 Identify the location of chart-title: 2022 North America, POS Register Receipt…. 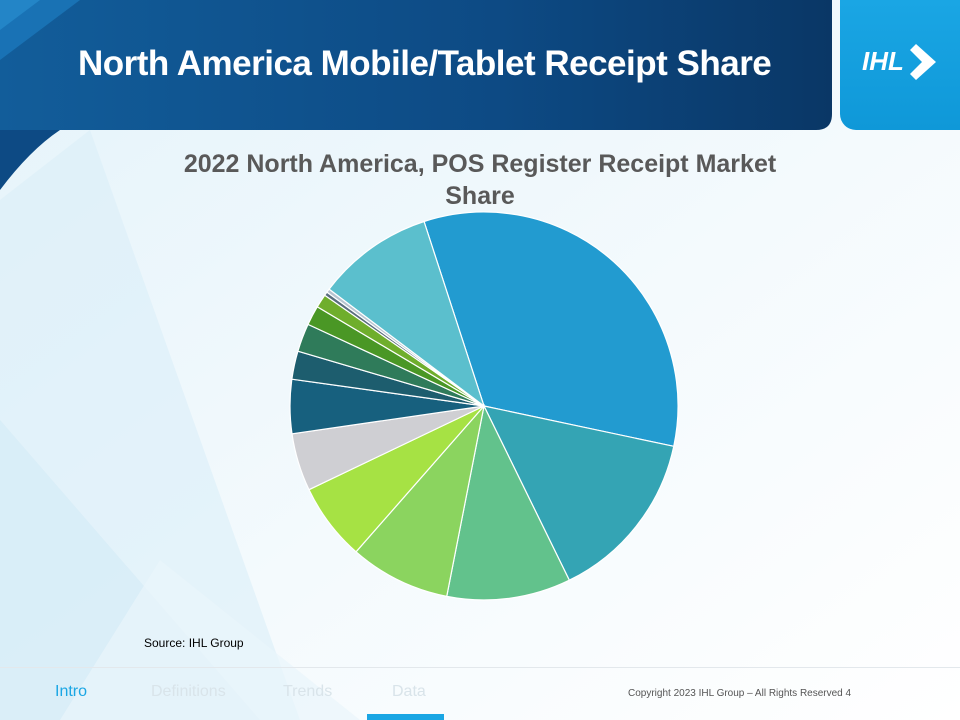
(480, 180).